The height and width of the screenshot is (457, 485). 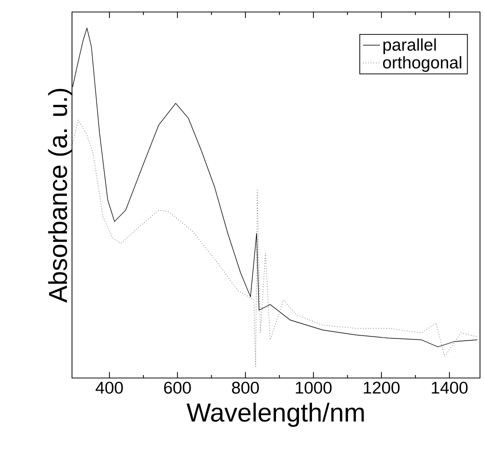 I want to click on legend-label: orthogonal, so click(x=422, y=64).